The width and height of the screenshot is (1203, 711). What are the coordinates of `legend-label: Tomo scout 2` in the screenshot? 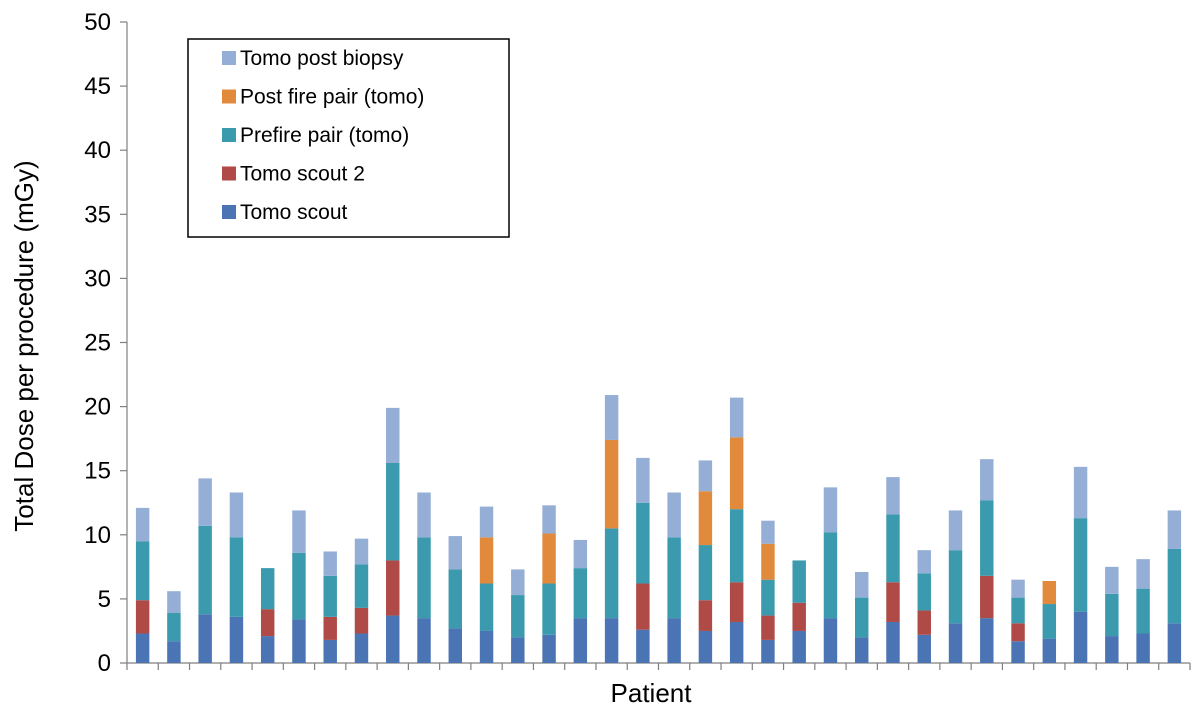 It's located at (302, 174).